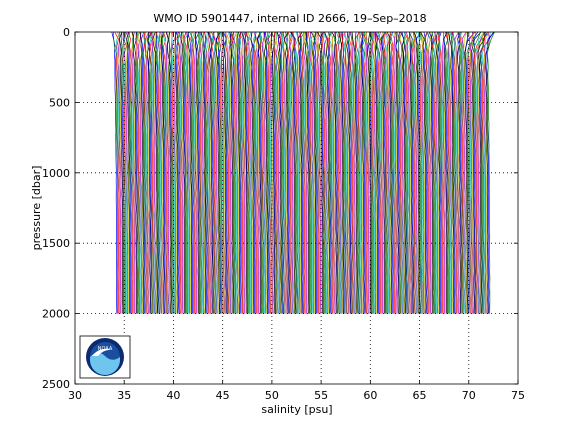 The height and width of the screenshot is (432, 576). I want to click on x-tick-labels: 30 35 40 45 50 55 60 65 70 75, so click(296, 395).